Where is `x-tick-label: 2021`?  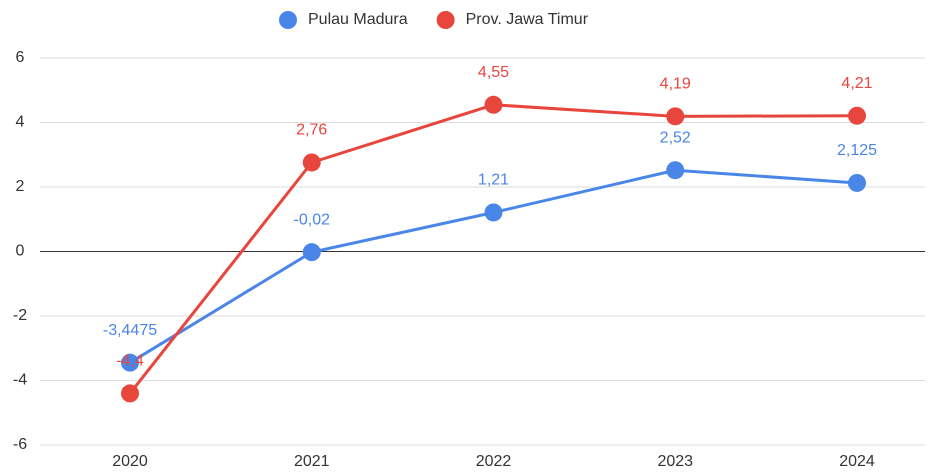 x-tick-label: 2021 is located at coordinates (312, 461).